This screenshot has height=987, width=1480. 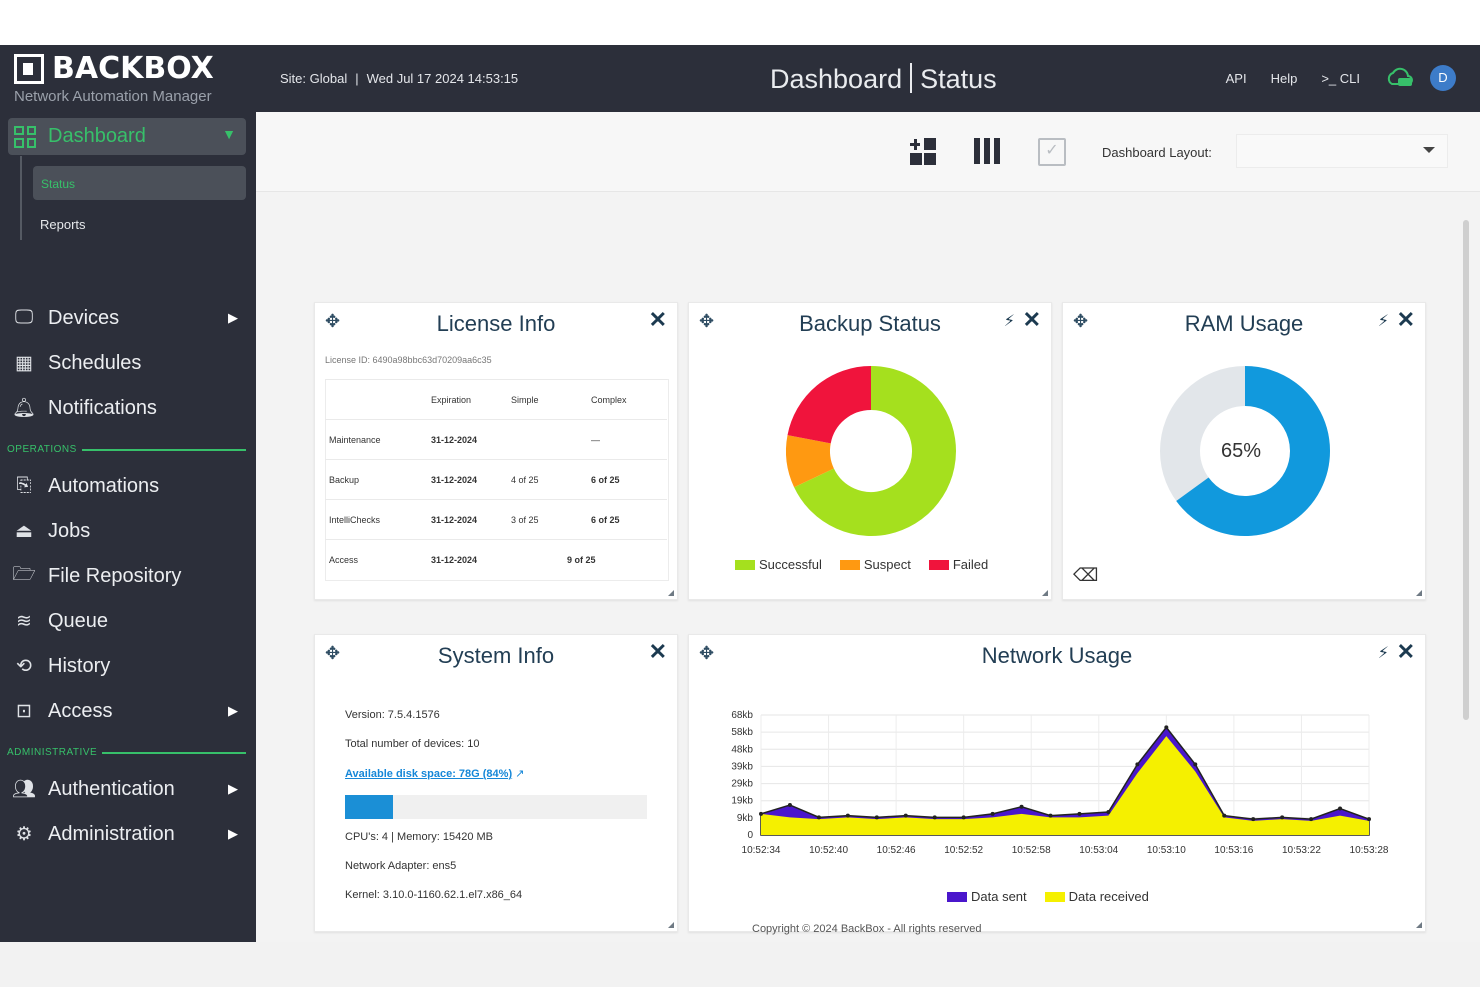 What do you see at coordinates (547, 519) in the screenshot?
I see `table-cell: 3 of 25` at bounding box center [547, 519].